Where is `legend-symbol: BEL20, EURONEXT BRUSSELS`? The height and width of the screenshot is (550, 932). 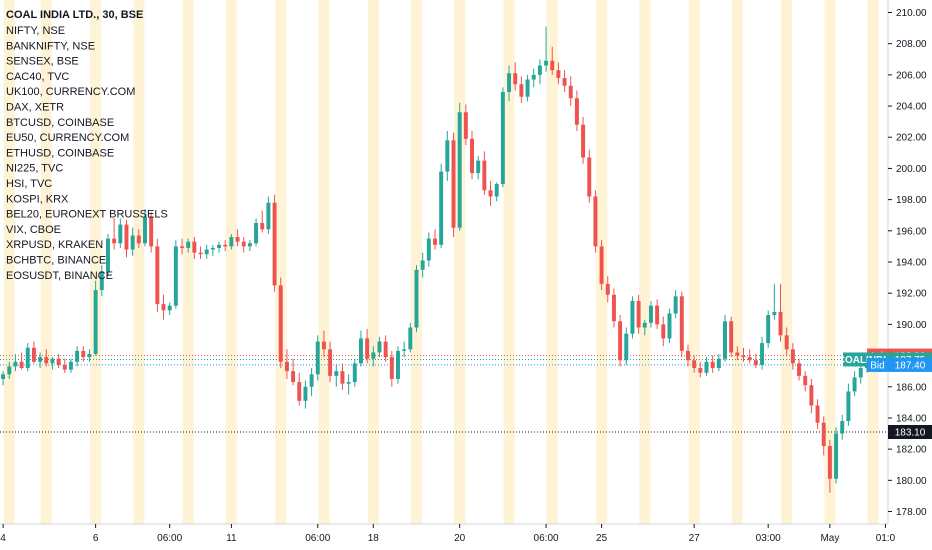
legend-symbol: BEL20, EURONEXT BRUSSELS is located at coordinates (87, 215).